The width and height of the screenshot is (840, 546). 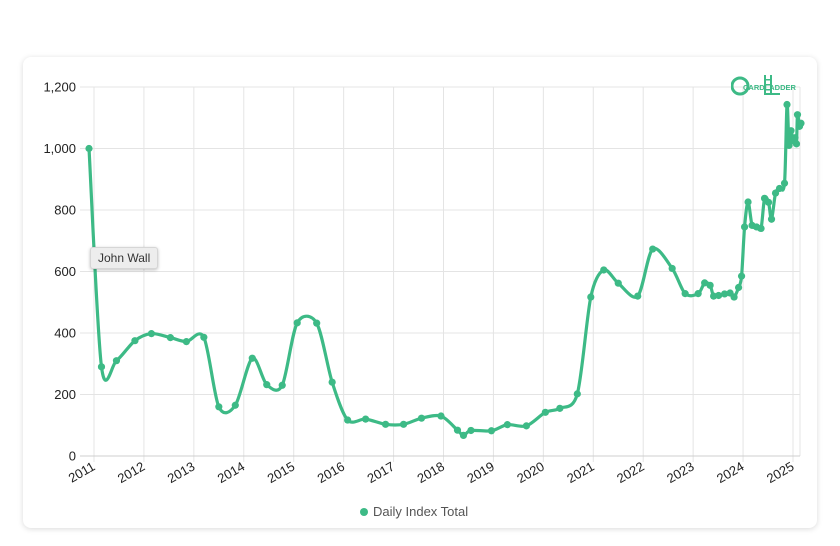 I want to click on cardladder-logo: CARDLADDER, so click(x=766, y=86).